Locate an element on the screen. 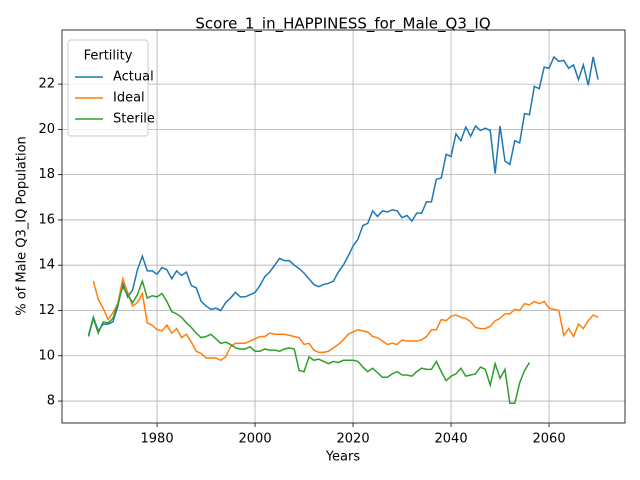 This screenshot has height=480, width=640. legend-label: Actual is located at coordinates (133, 77).